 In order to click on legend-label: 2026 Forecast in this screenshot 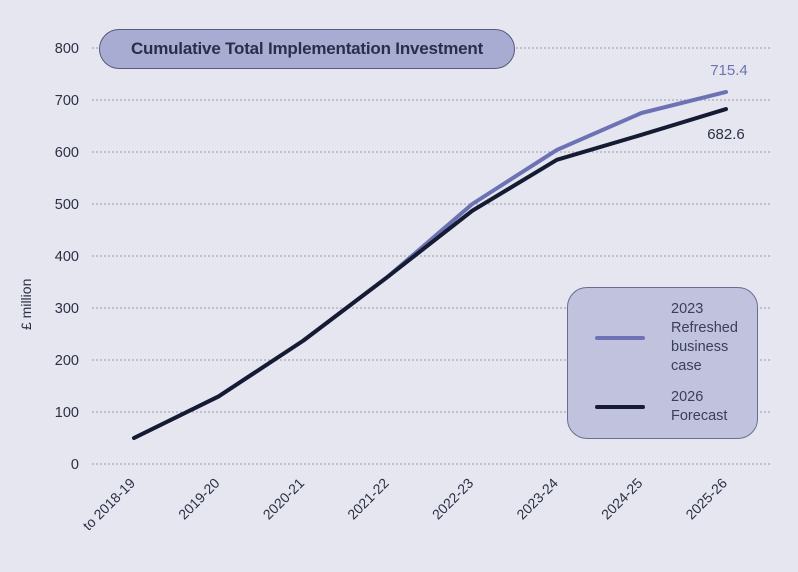, I will do `click(699, 406)`.